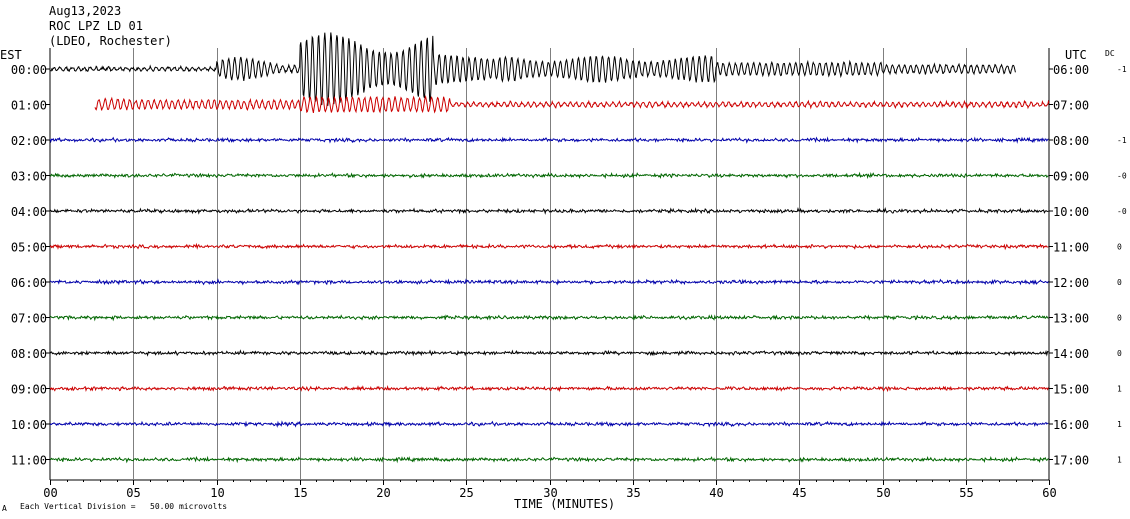  Describe the element at coordinates (550, 493) in the screenshot. I see `x-tick-label: 30` at that location.